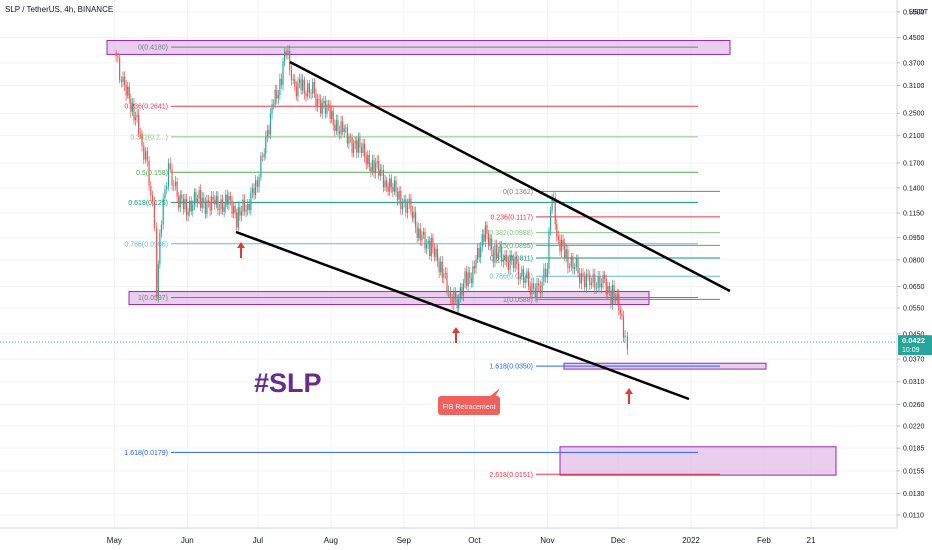 The image size is (932, 550). I want to click on x-tick-label: Jul, so click(258, 540).